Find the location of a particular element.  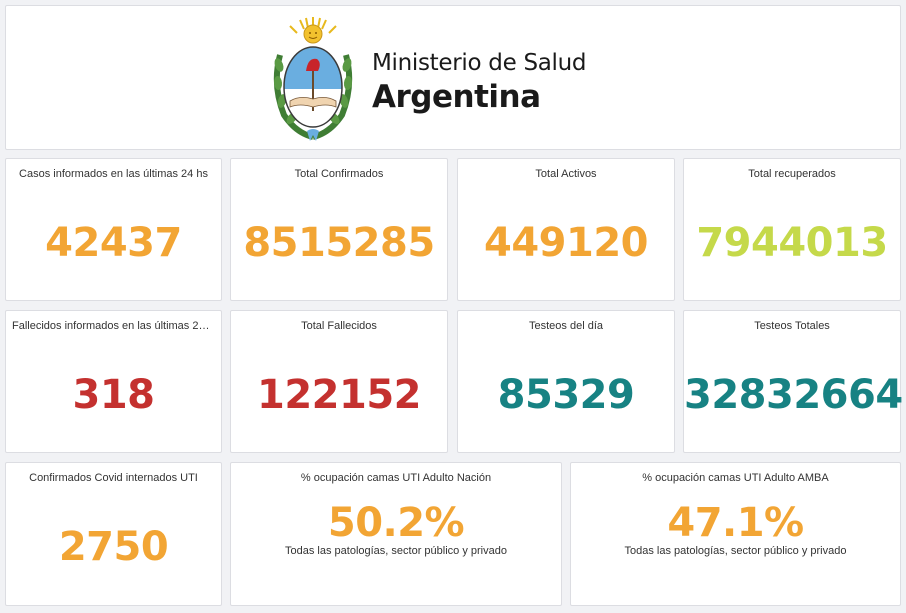

panel-title: Testeos del día is located at coordinates (566, 326).